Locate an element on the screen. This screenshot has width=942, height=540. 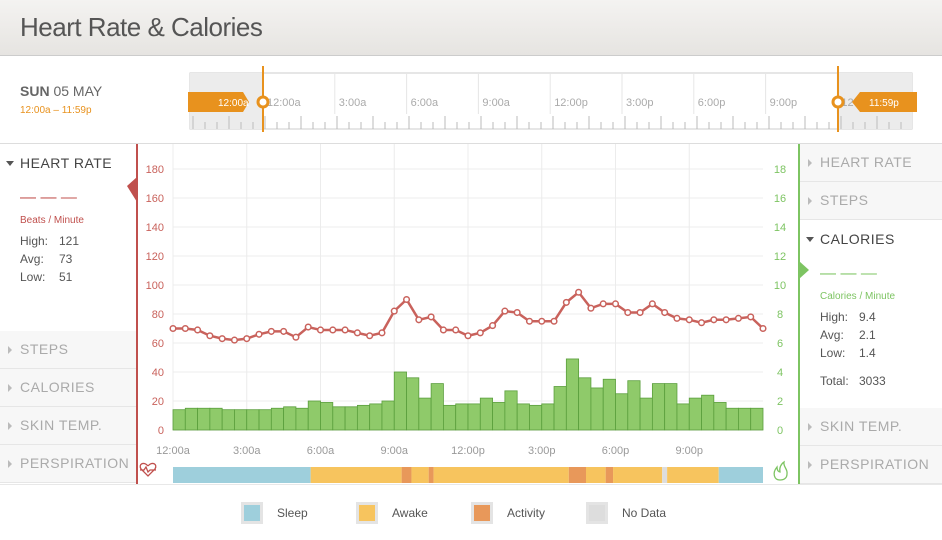
stat-row: High: 121 is located at coordinates (78, 243).